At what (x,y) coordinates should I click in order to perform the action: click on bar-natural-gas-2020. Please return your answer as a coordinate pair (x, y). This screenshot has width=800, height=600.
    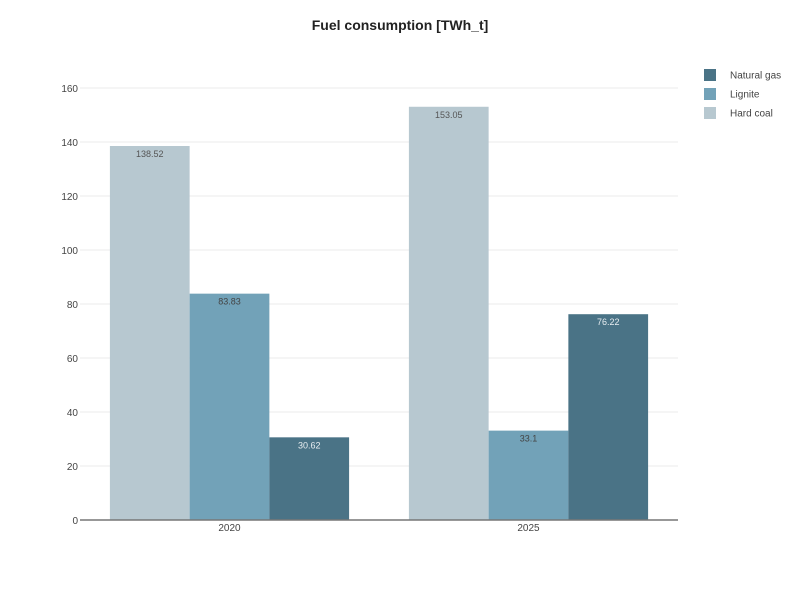
    Looking at the image, I should click on (309, 478).